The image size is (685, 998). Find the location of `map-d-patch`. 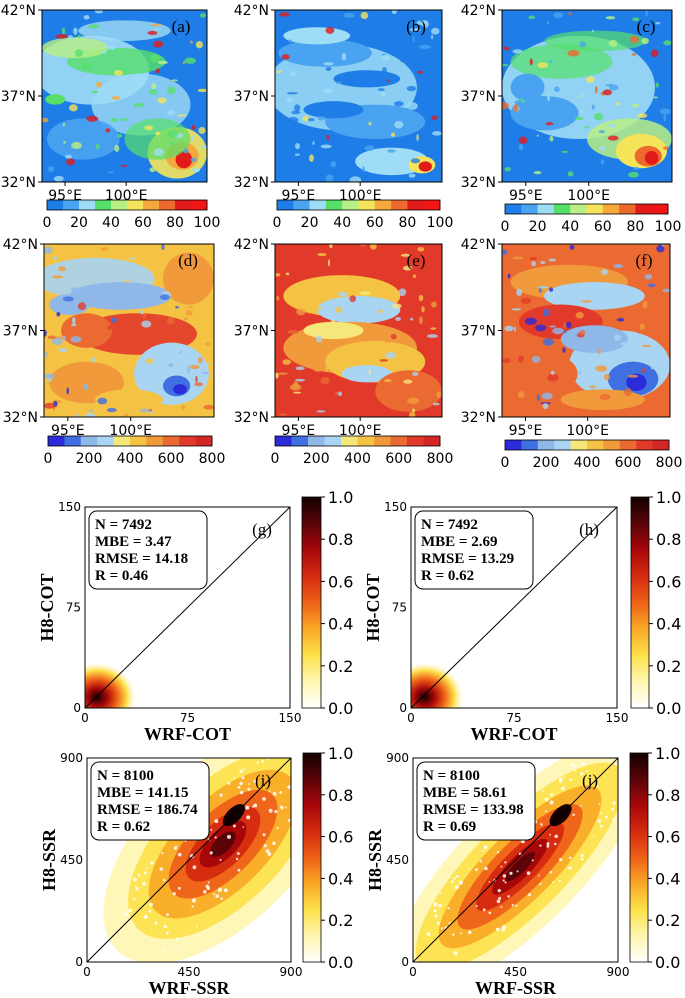

map-d-patch is located at coordinates (180, 389).